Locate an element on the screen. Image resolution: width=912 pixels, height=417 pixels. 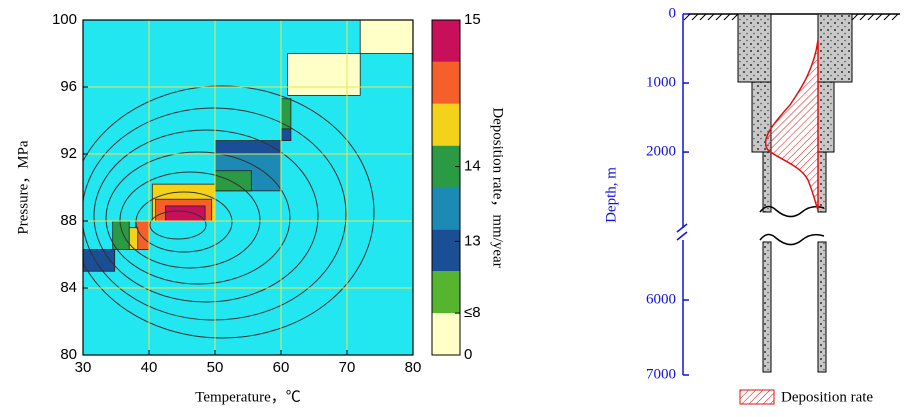
colorbar-label: Deposition rate，mm/year is located at coordinates (498, 187).